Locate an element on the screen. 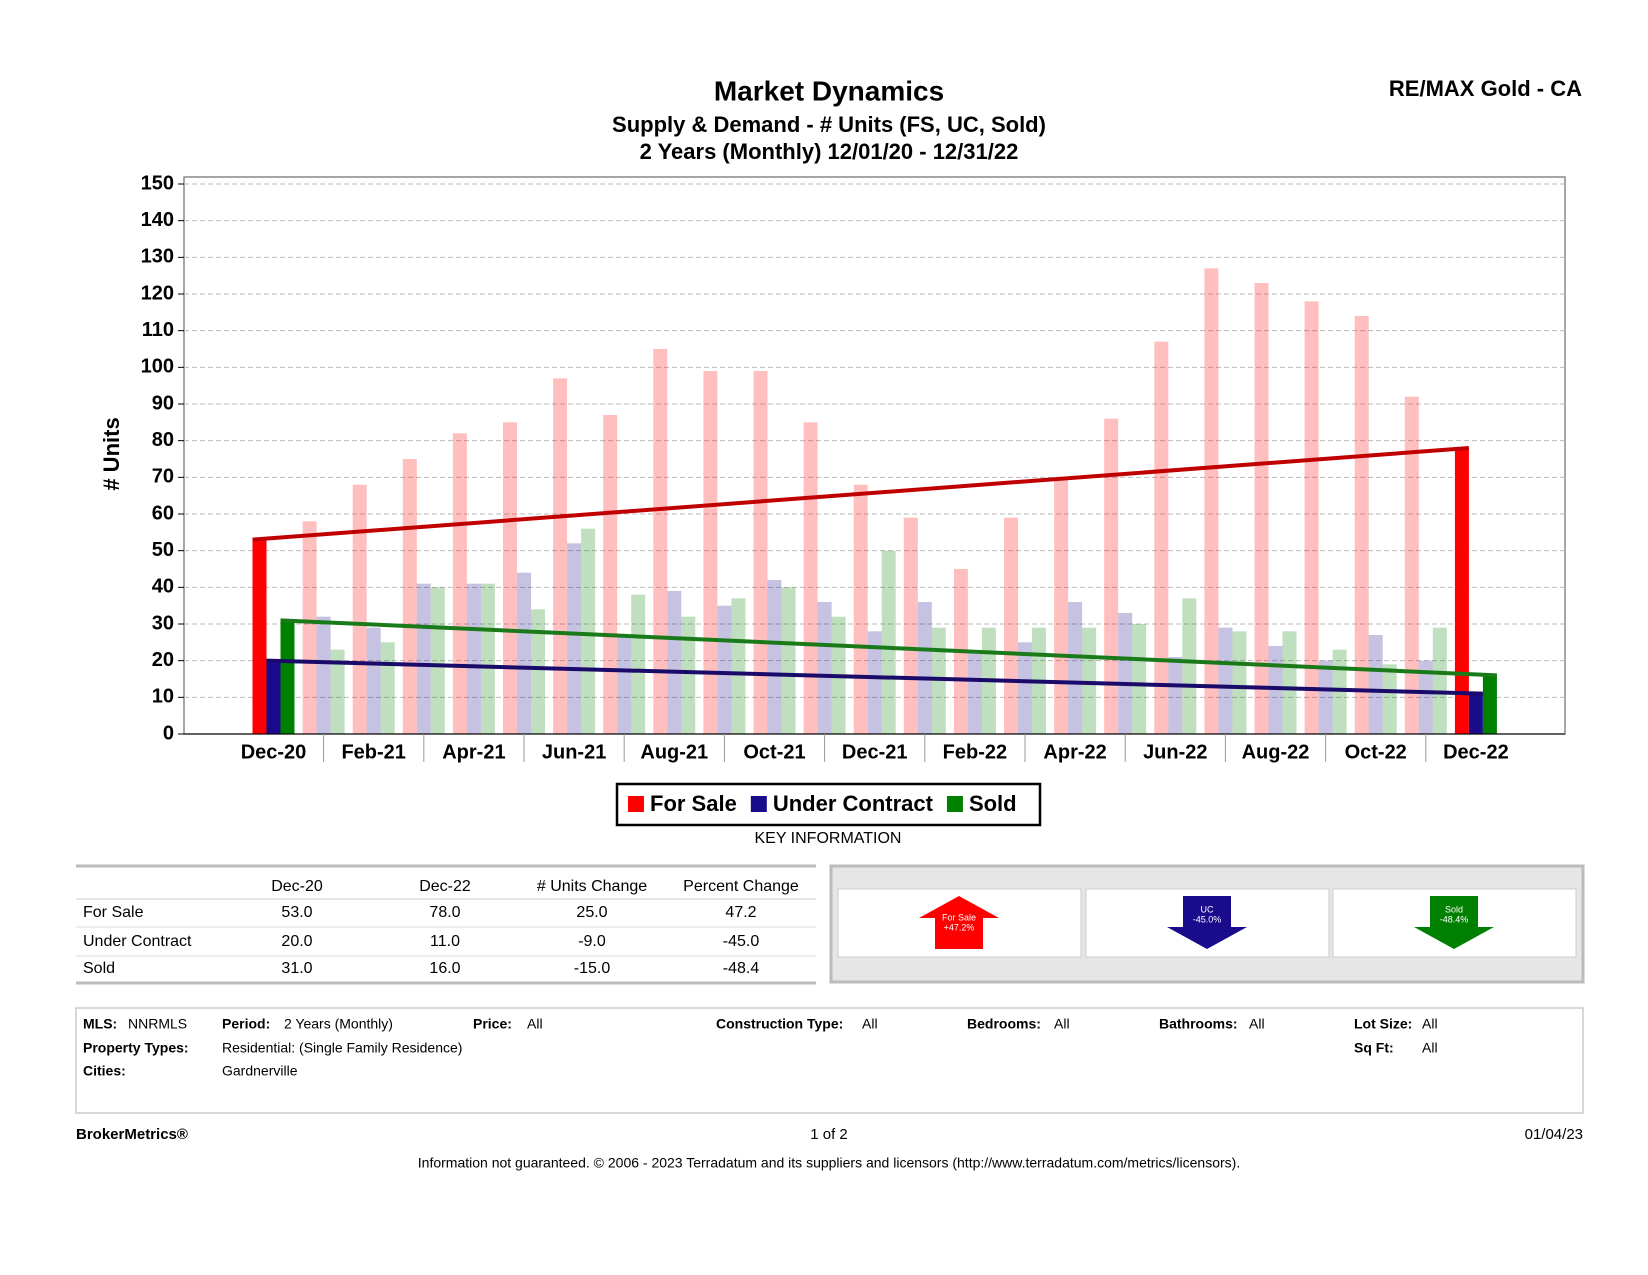 The image size is (1648, 1275). x-tick-label: Apr-22 is located at coordinates (1074, 752).